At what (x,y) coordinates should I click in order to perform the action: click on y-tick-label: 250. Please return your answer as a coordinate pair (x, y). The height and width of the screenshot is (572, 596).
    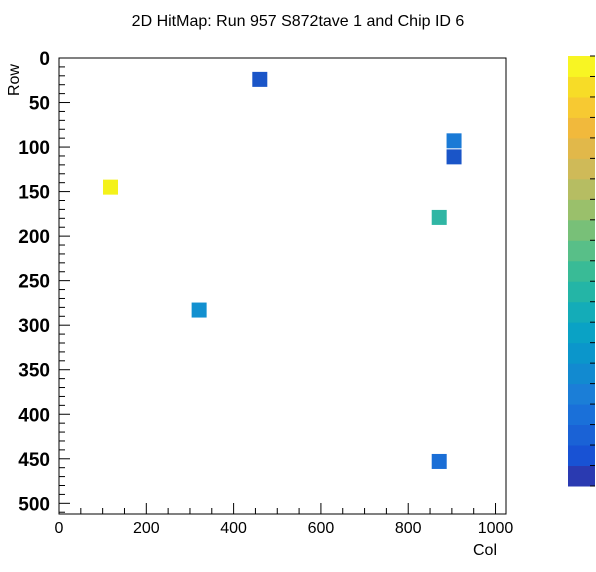
    Looking at the image, I should click on (34, 282).